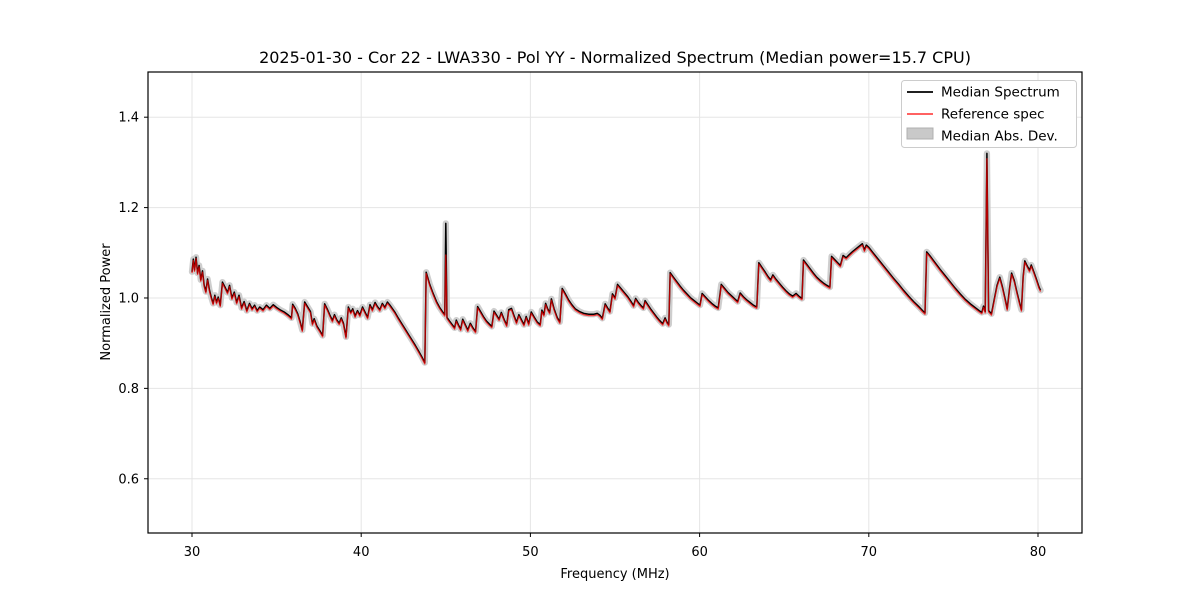  I want to click on x-axis-label: Frequency (MHz), so click(614, 574).